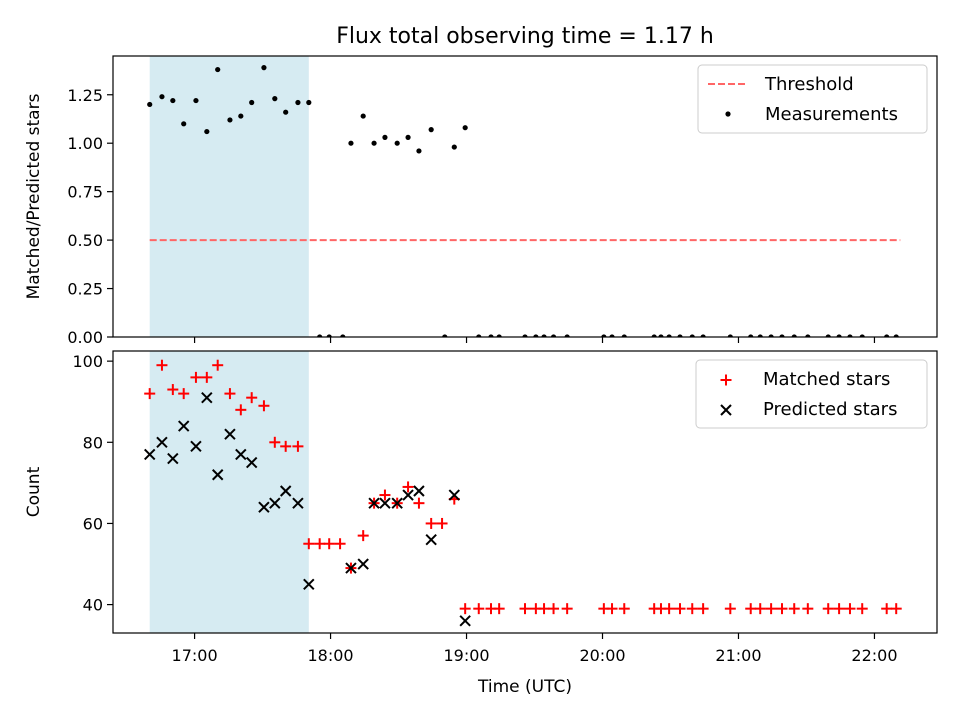 This screenshot has height=720, width=960. What do you see at coordinates (93, 523) in the screenshot?
I see `y-tick-label: 60` at bounding box center [93, 523].